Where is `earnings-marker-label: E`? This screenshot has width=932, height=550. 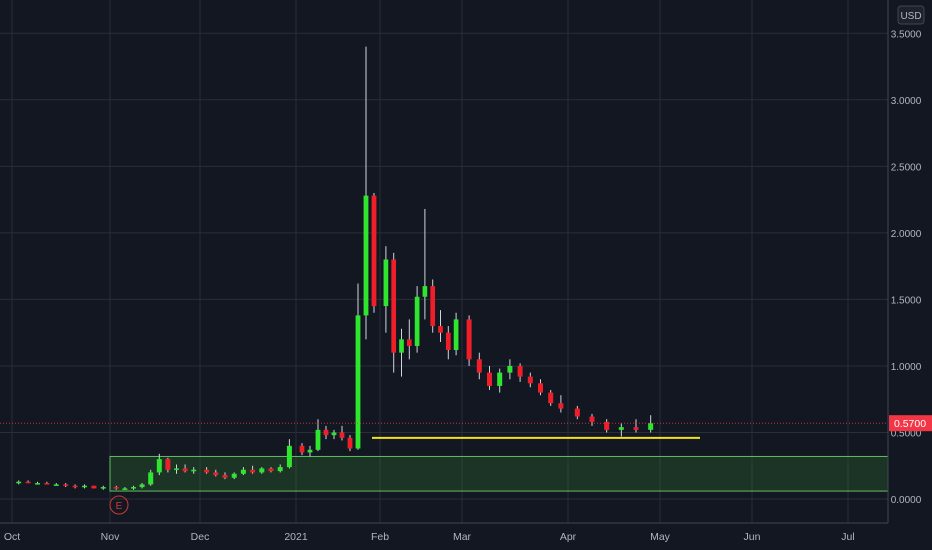 earnings-marker-label: E is located at coordinates (119, 506).